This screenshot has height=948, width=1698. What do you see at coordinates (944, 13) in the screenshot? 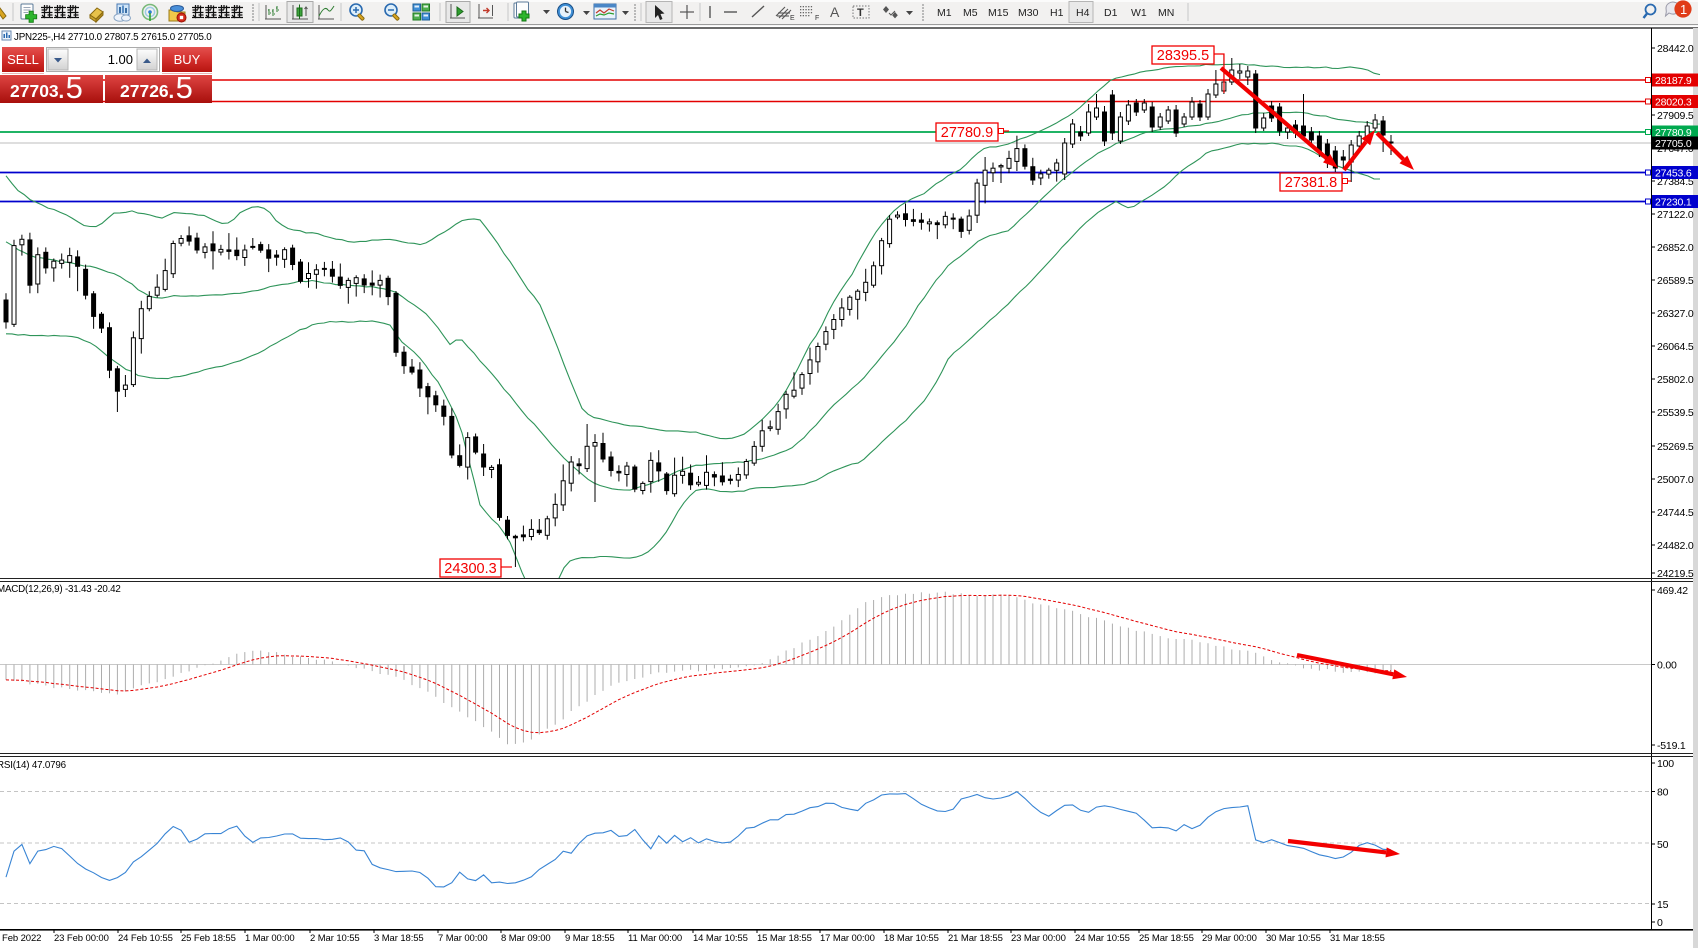
I see `svg-text: M1` at bounding box center [944, 13].